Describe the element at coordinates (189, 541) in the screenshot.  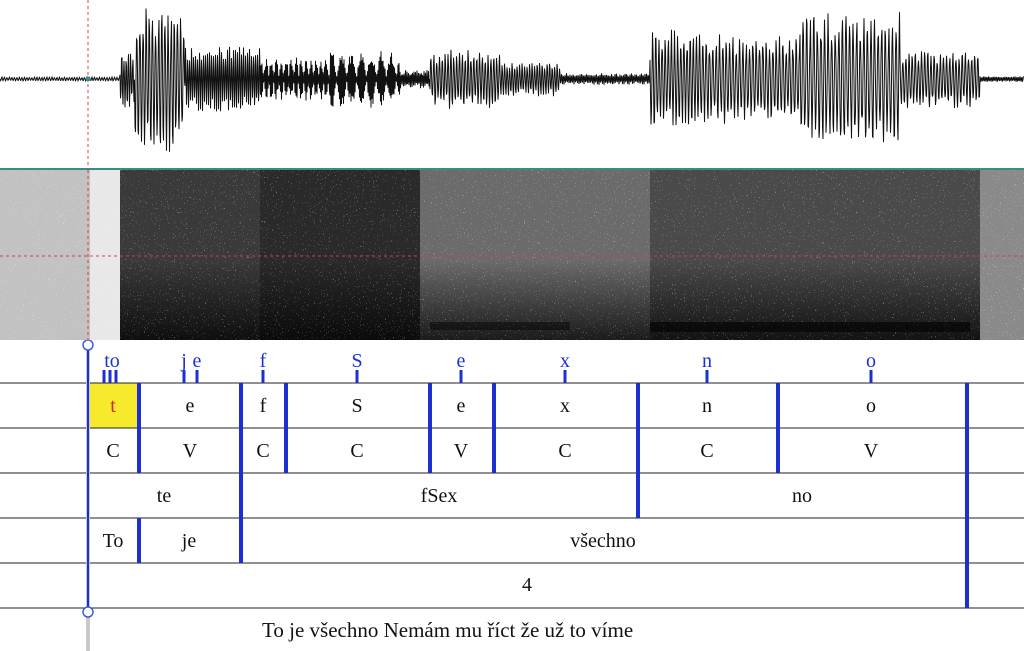
I see `word-interval: je` at that location.